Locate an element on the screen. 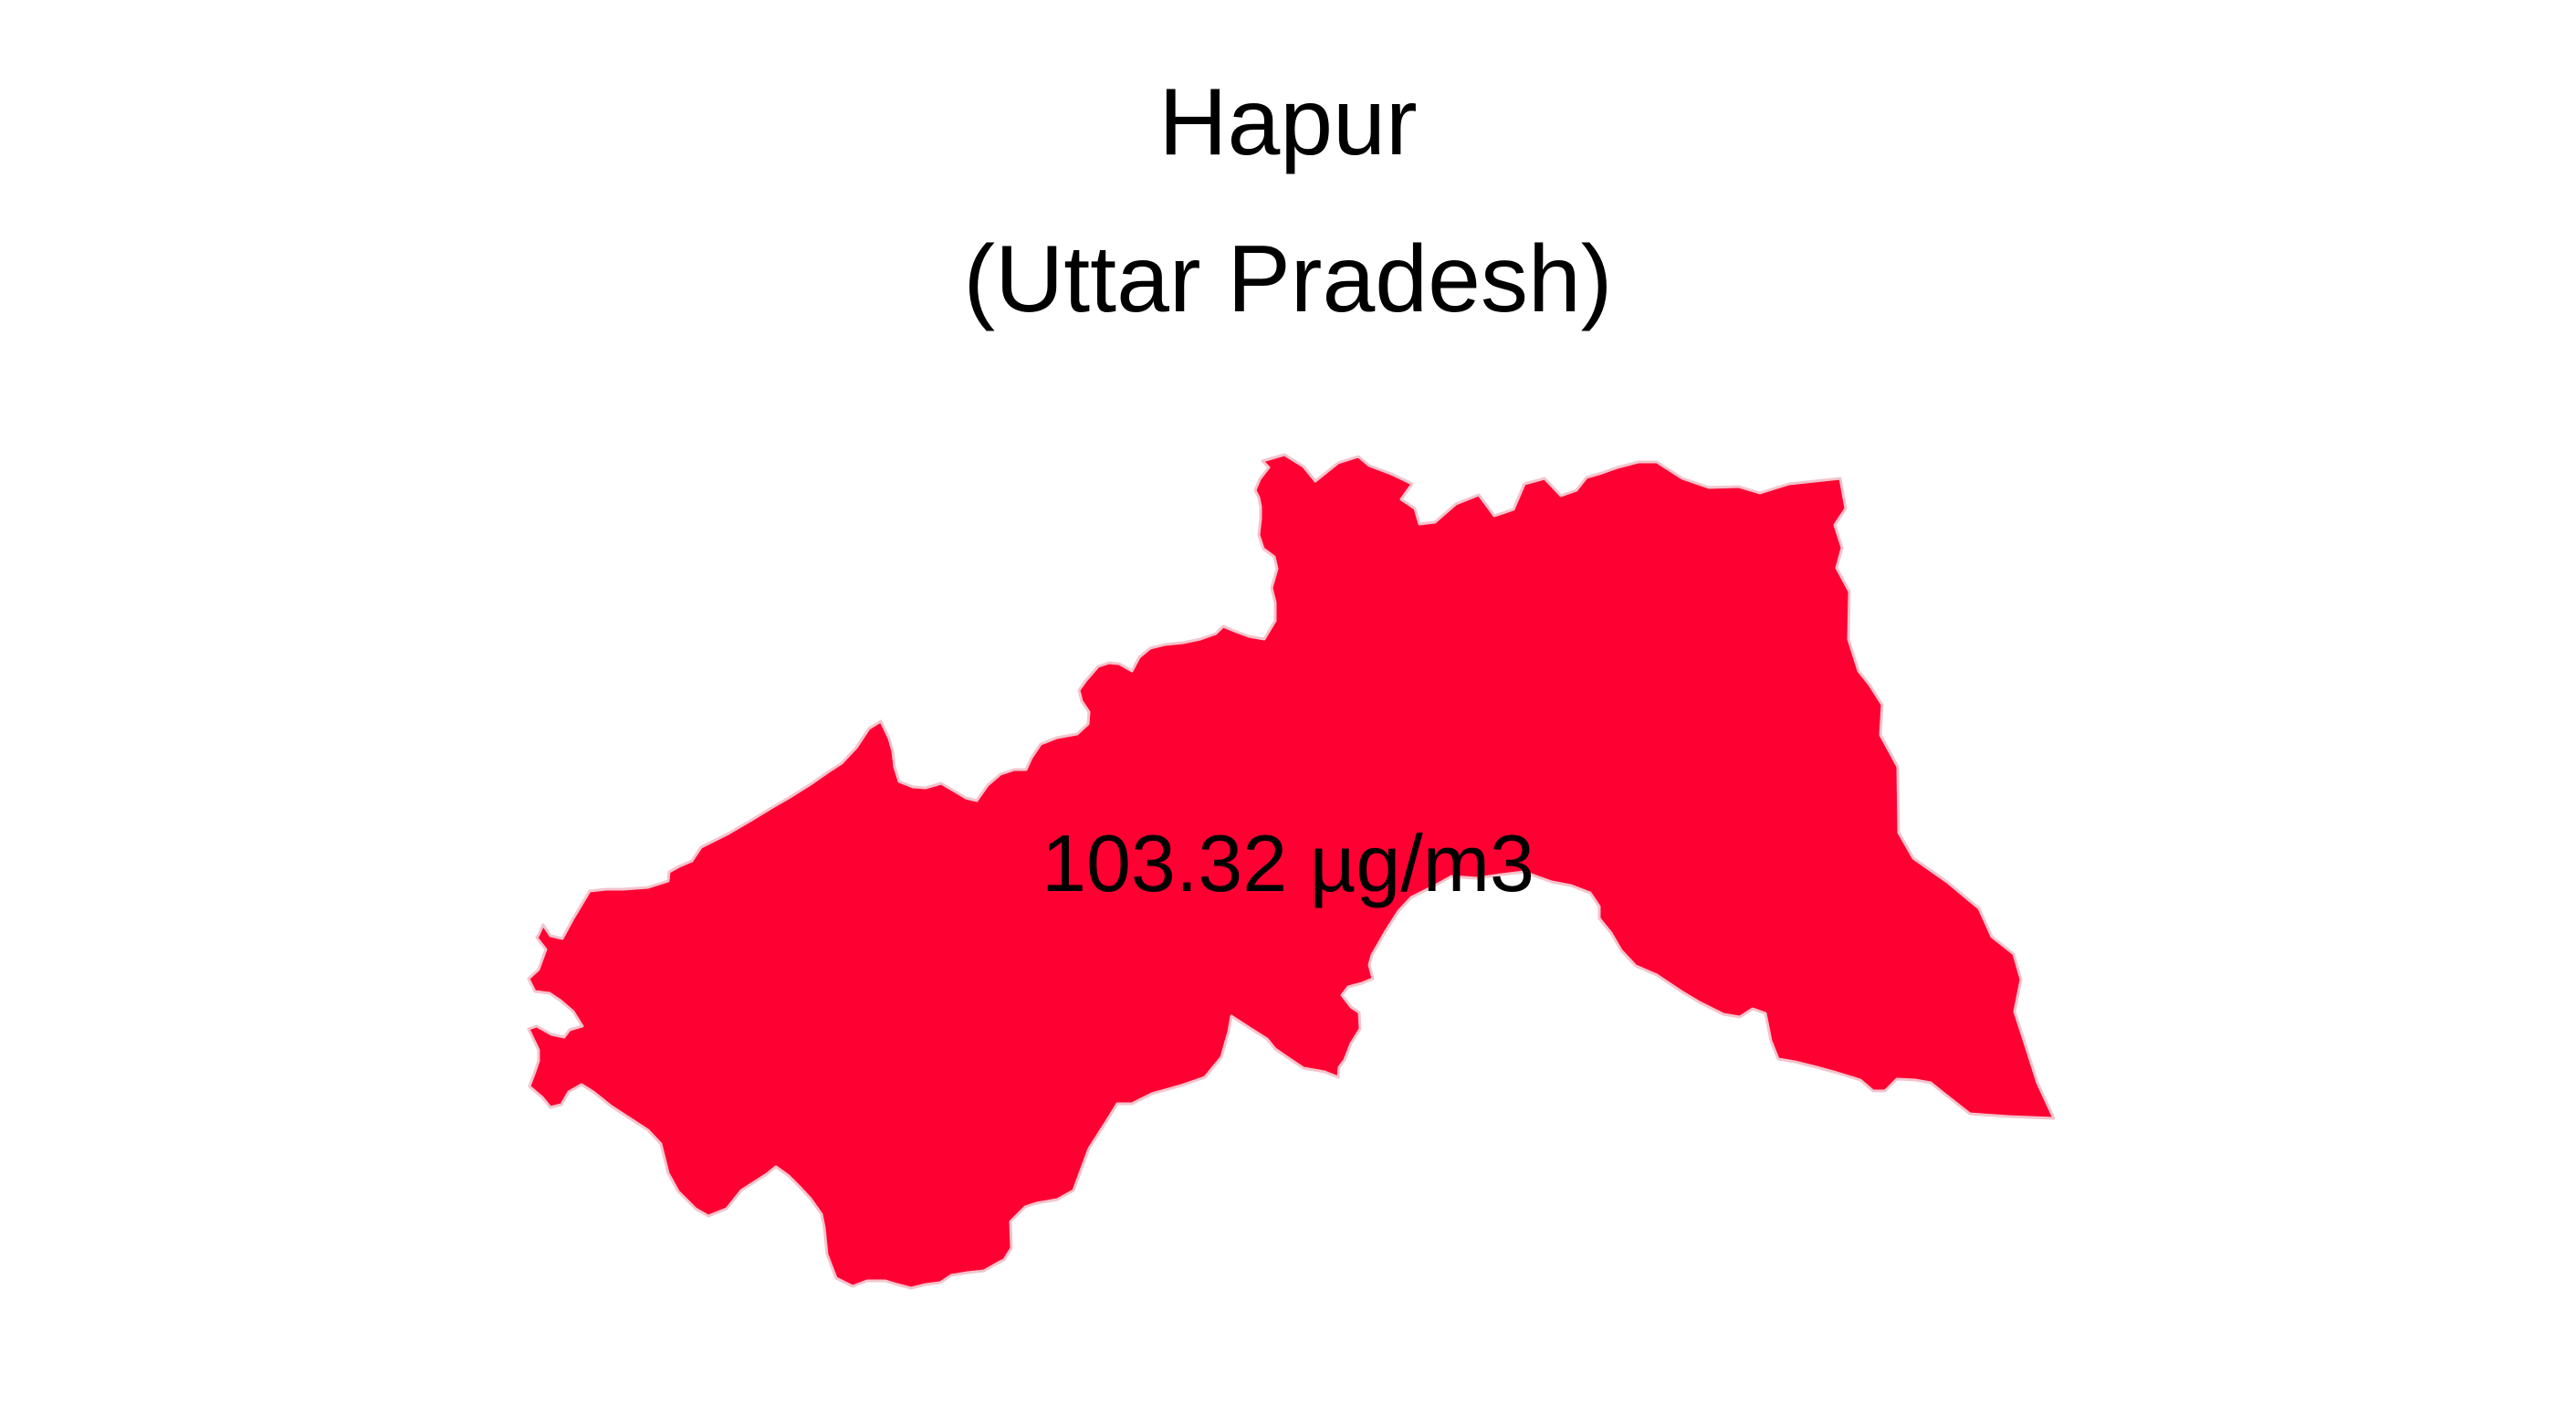 The height and width of the screenshot is (1426, 2576). district-title: Hapur is located at coordinates (1288, 122).